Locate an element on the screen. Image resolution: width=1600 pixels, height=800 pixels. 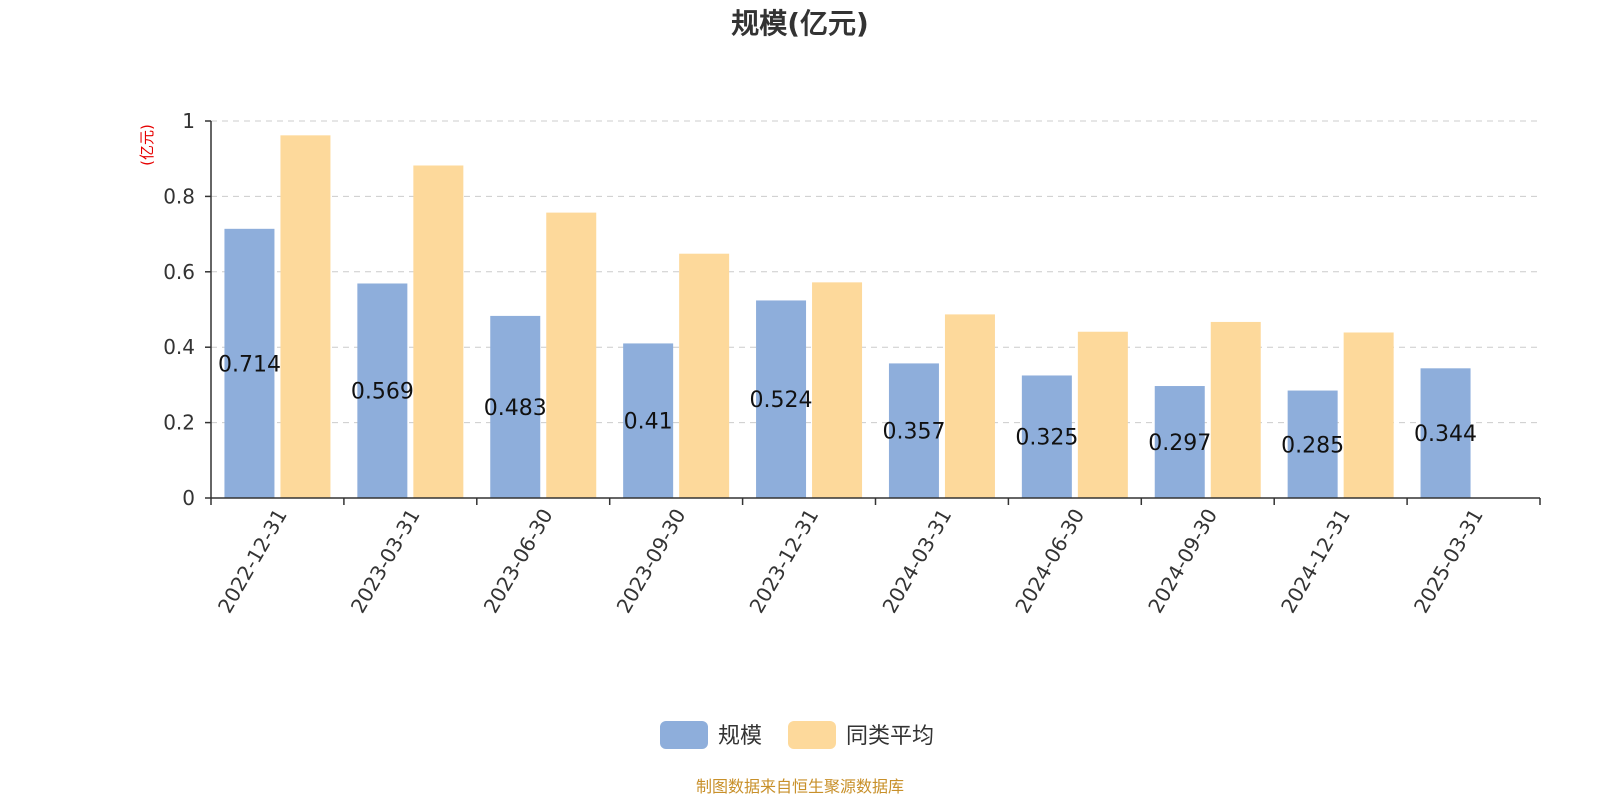
data-label-scale: 0.524 is located at coordinates (781, 400).